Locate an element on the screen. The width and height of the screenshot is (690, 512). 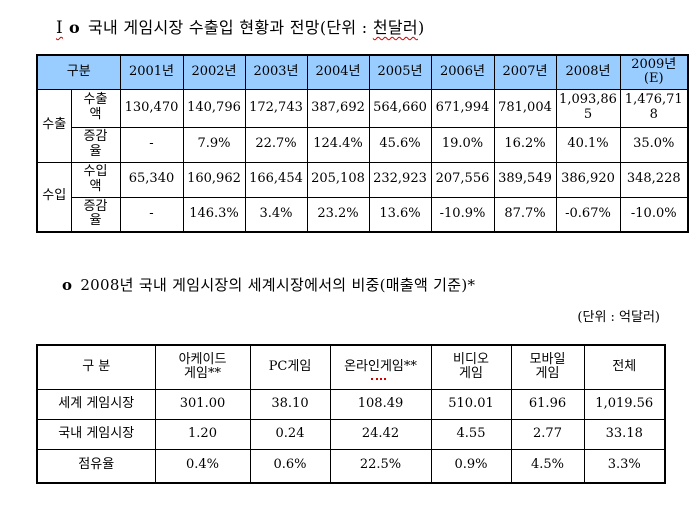
table-cell: 2.77 is located at coordinates (547, 434).